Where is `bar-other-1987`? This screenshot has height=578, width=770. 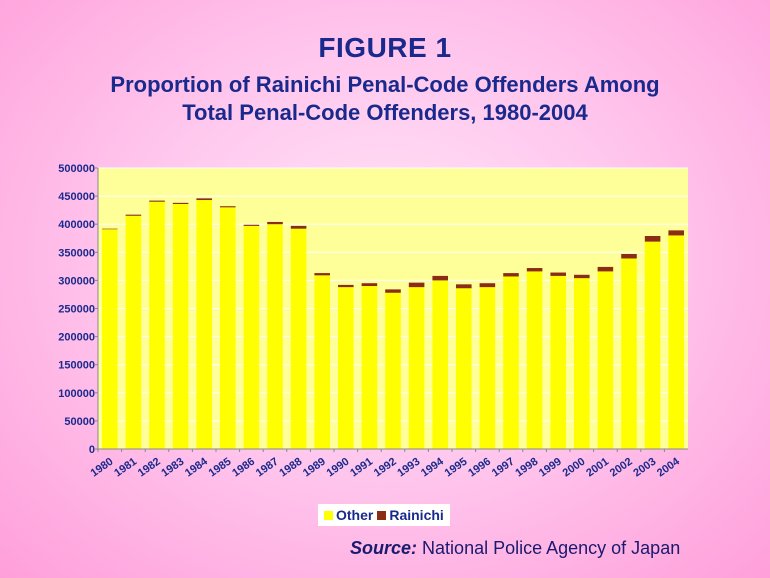
bar-other-1987 is located at coordinates (275, 336).